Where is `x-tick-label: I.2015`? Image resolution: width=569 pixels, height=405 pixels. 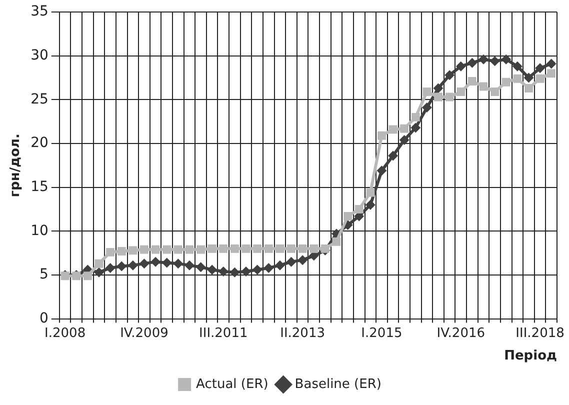
x-tick-label: I.2015 is located at coordinates (381, 333).